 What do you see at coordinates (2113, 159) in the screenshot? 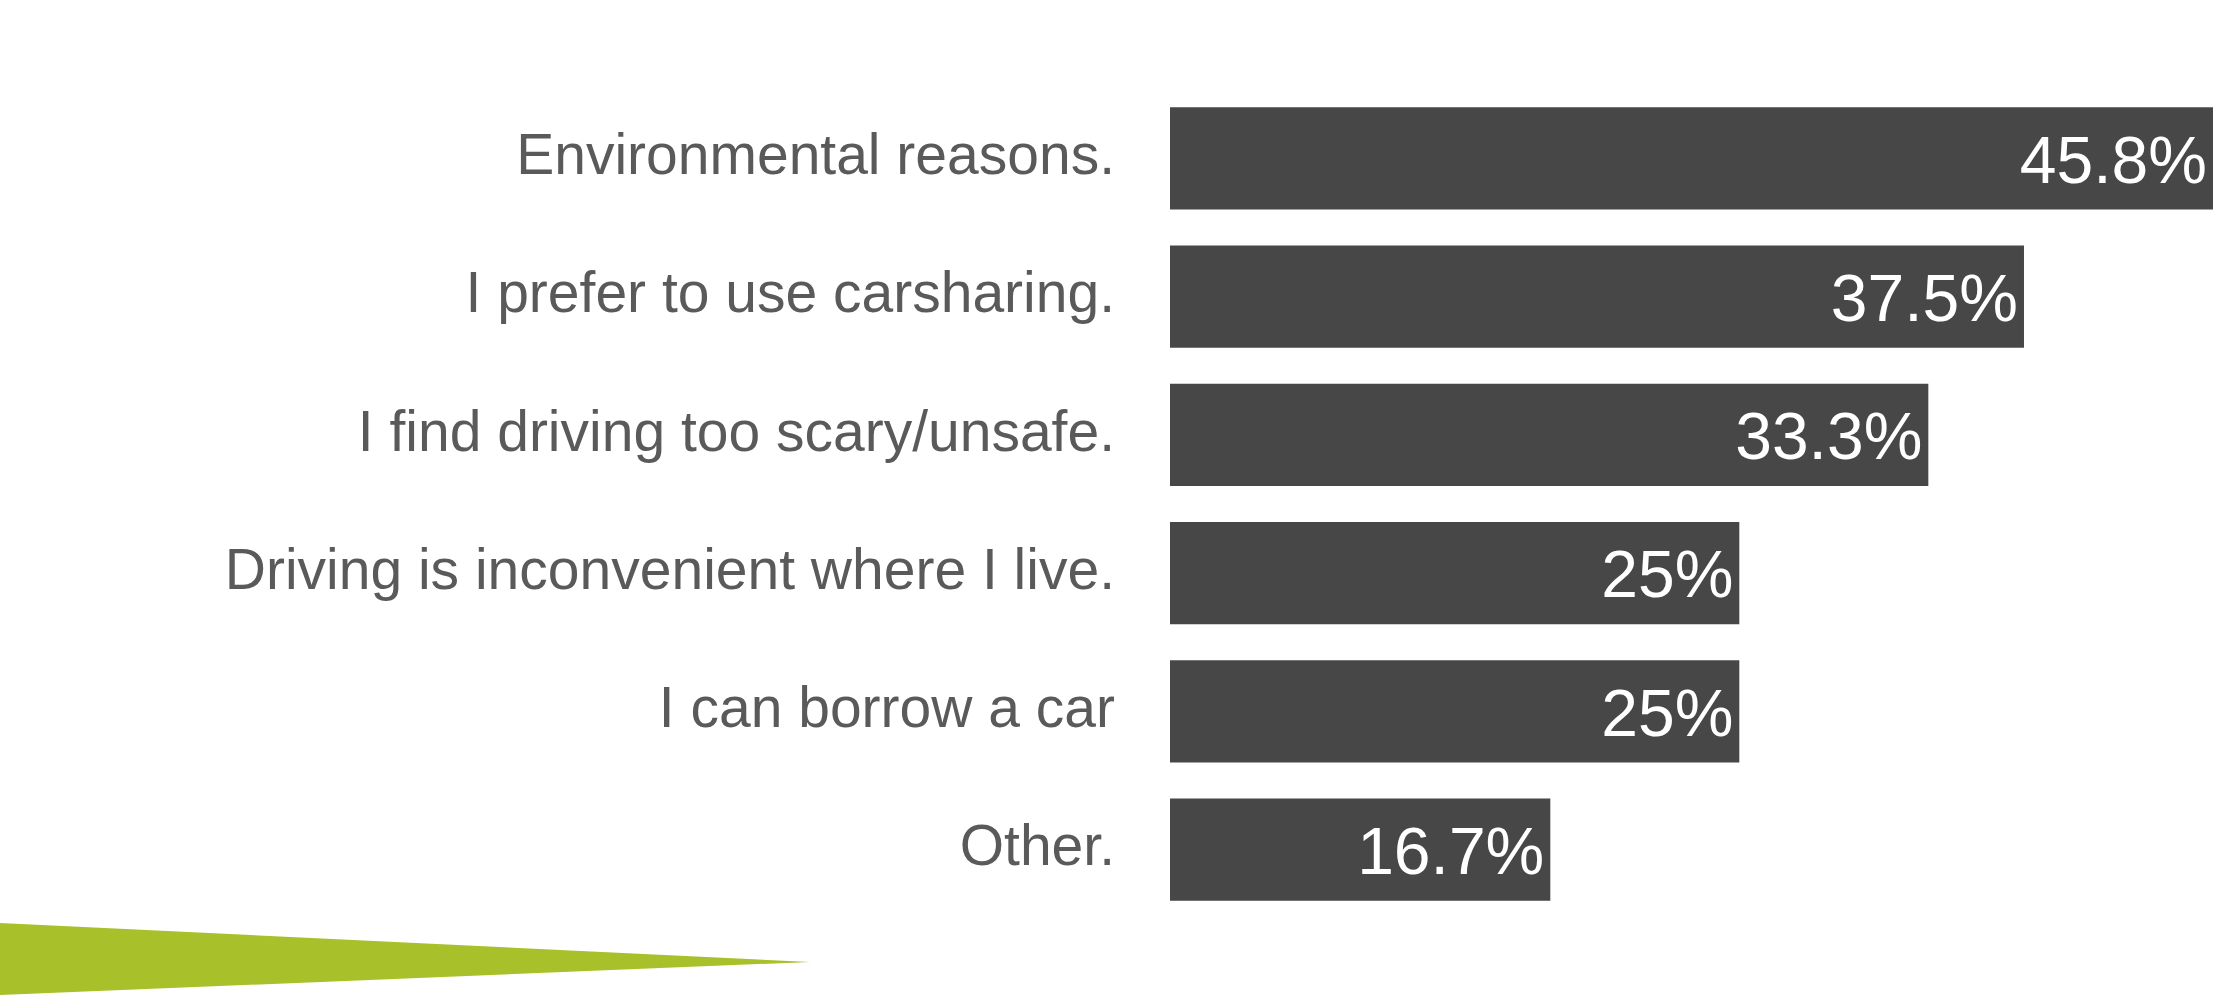
I see `data-label: 45.8%` at bounding box center [2113, 159].